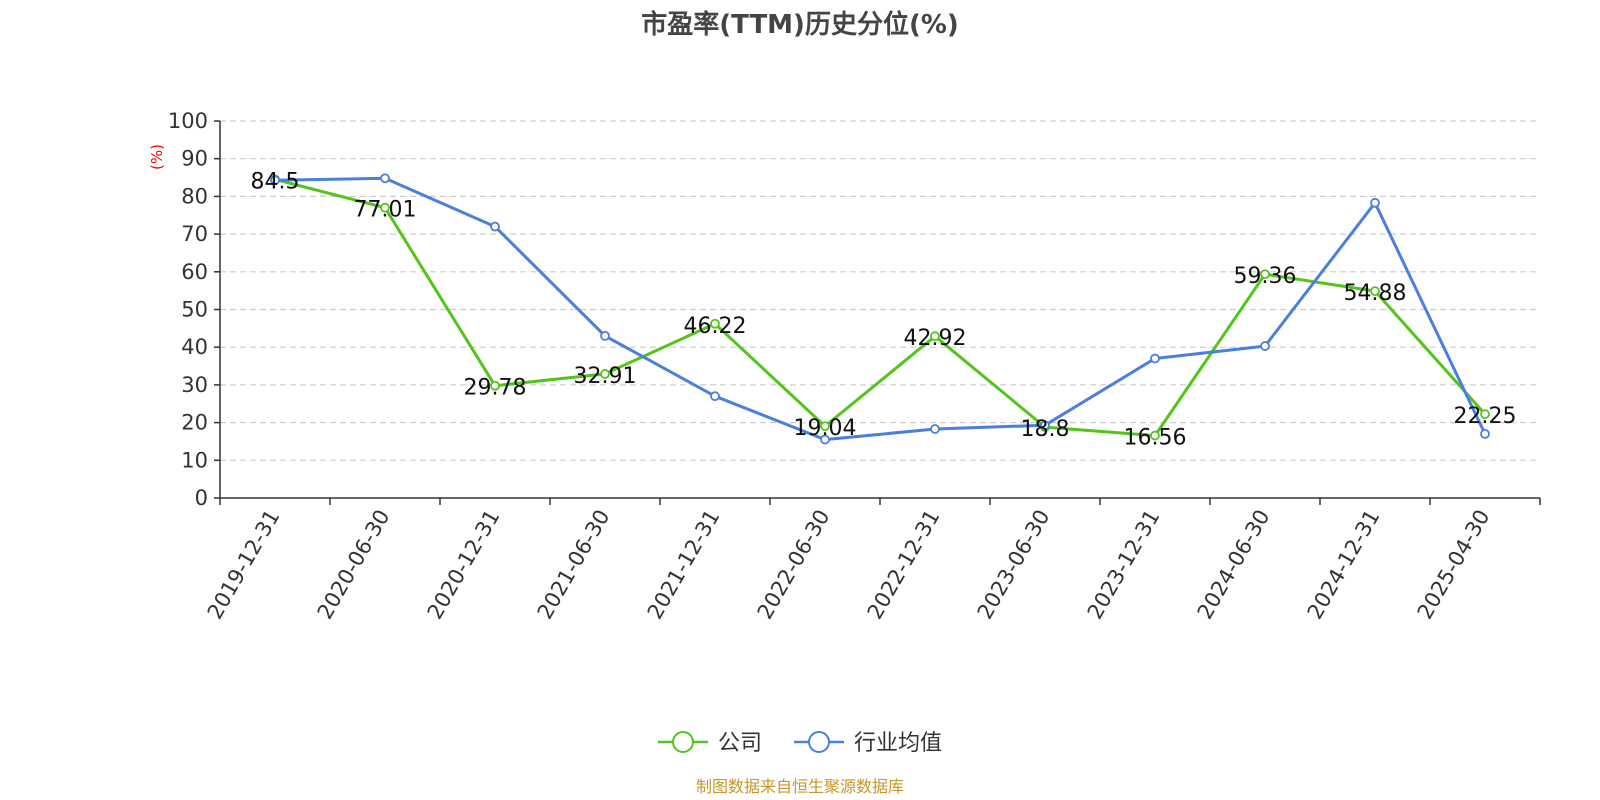 The image size is (1600, 800). What do you see at coordinates (194, 347) in the screenshot?
I see `y-tick-label: 40` at bounding box center [194, 347].